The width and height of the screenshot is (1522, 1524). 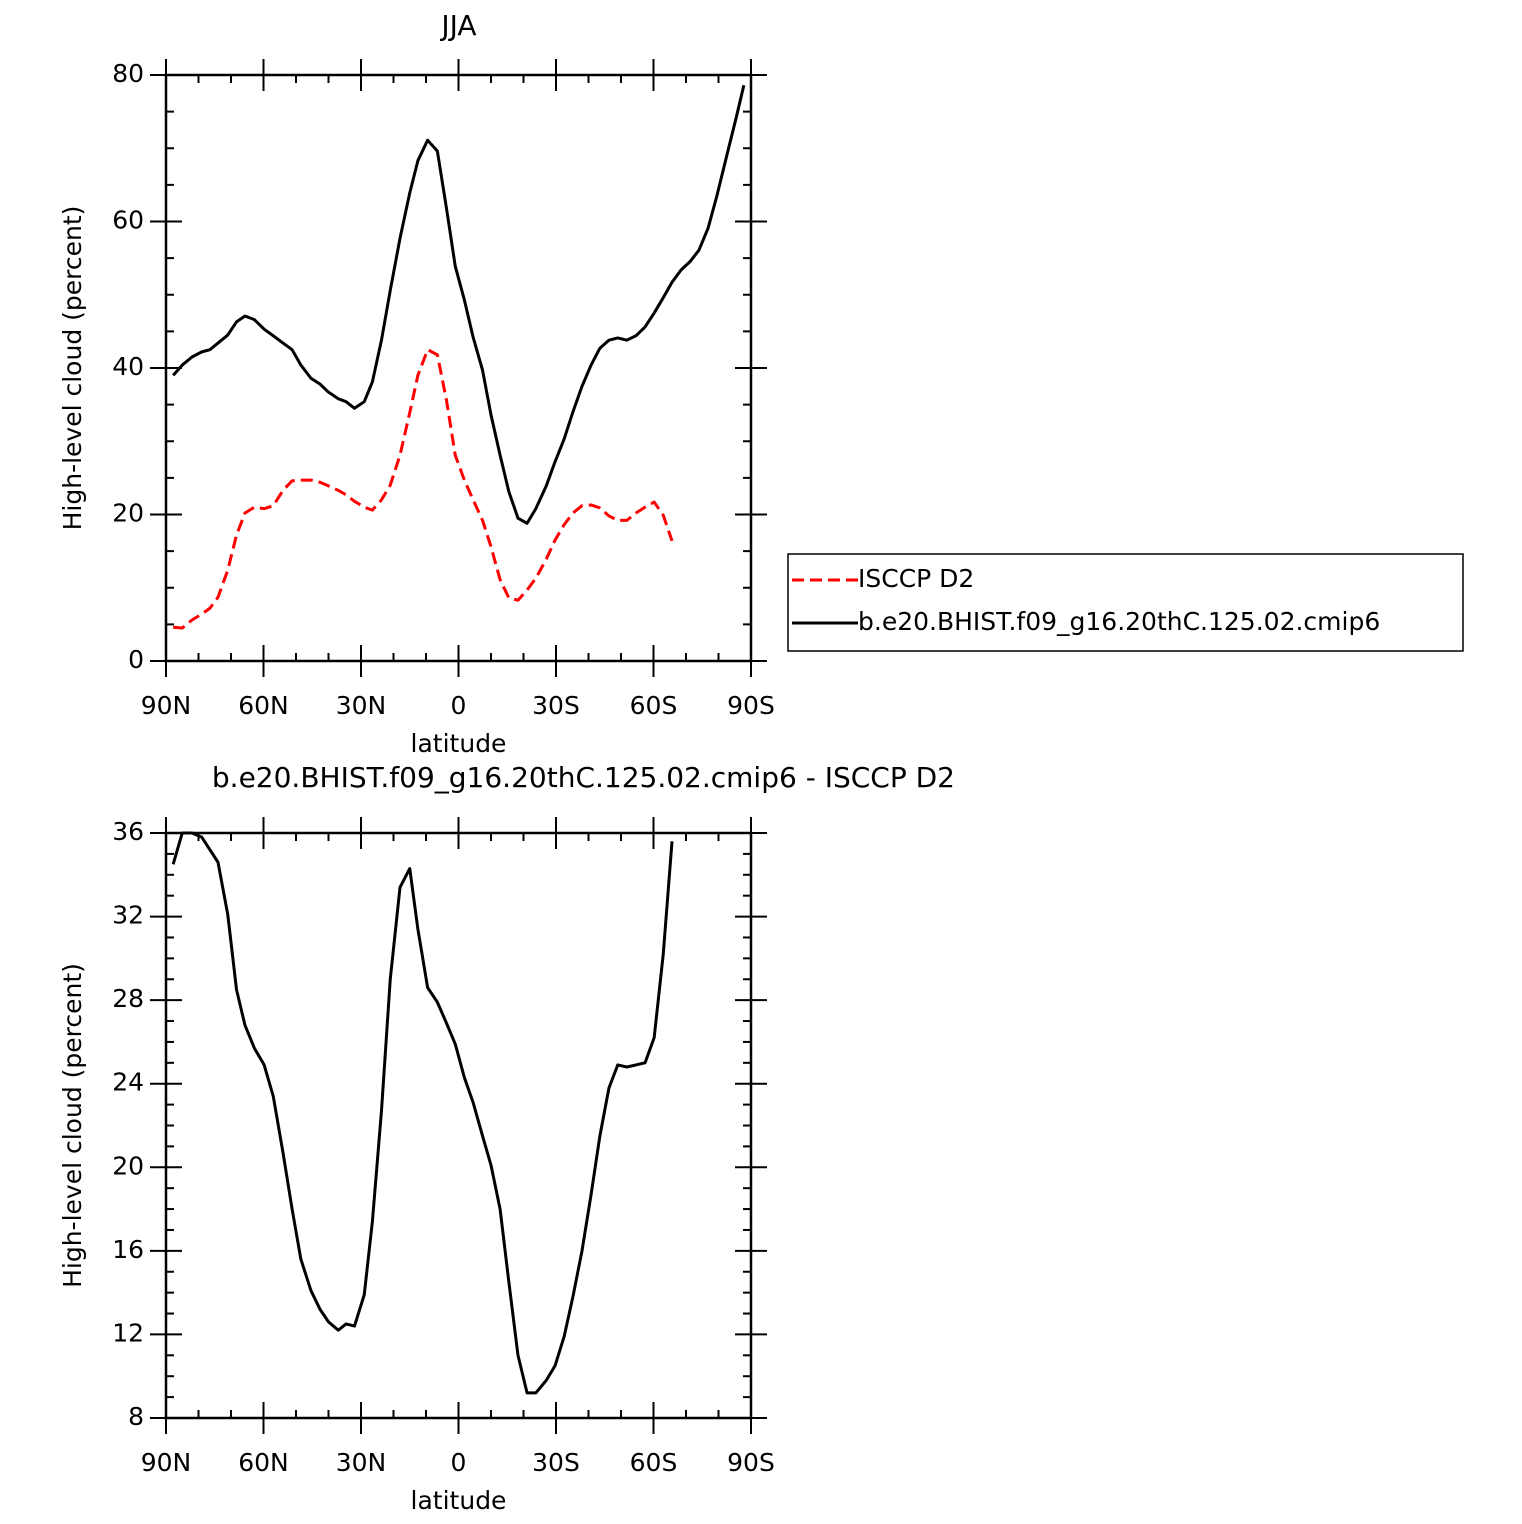 I want to click on y-tick-label: 80, so click(x=128, y=73).